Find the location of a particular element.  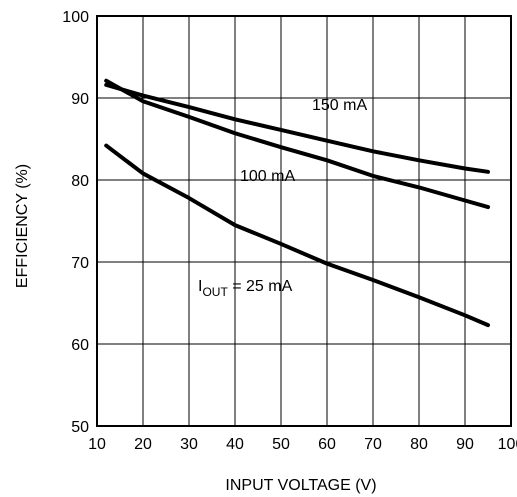

x-tick-labels: 10 20 30 40 50 60 70 80 90 100 is located at coordinates (302, 444).